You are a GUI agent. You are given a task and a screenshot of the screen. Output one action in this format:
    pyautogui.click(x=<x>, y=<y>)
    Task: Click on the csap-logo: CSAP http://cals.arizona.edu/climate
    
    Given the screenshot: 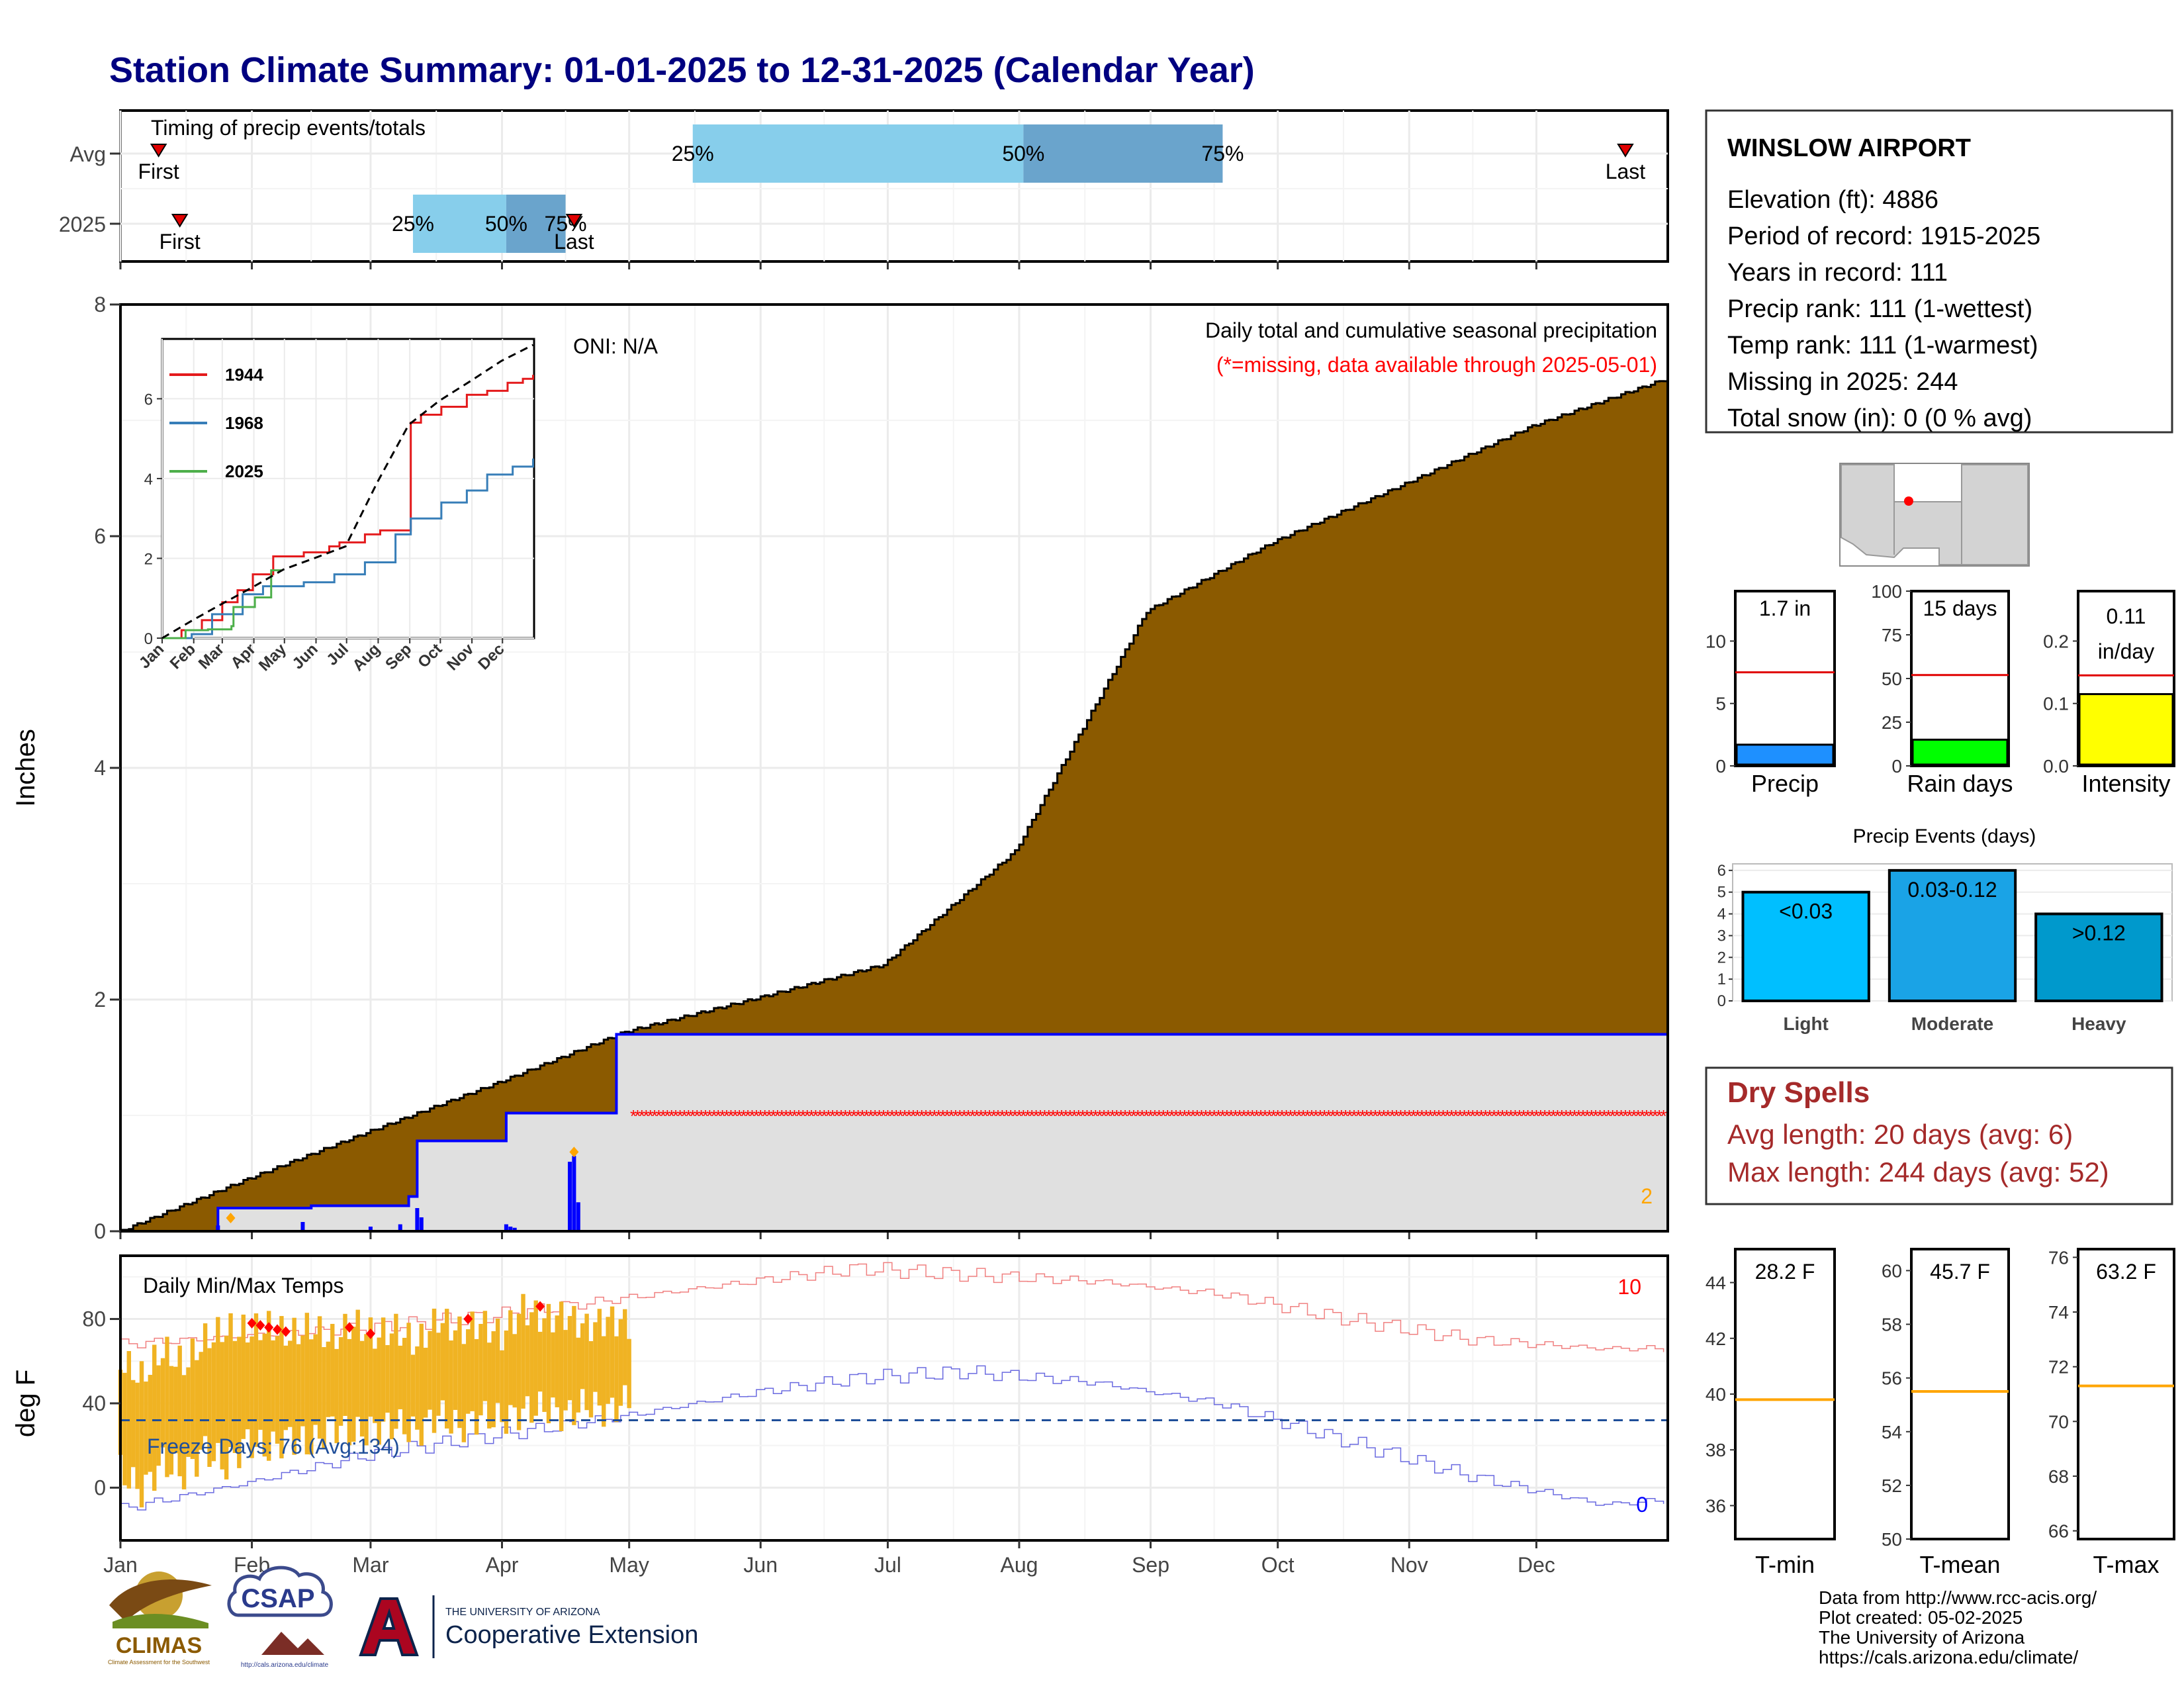 What is the action you would take?
    pyautogui.click(x=280, y=1617)
    